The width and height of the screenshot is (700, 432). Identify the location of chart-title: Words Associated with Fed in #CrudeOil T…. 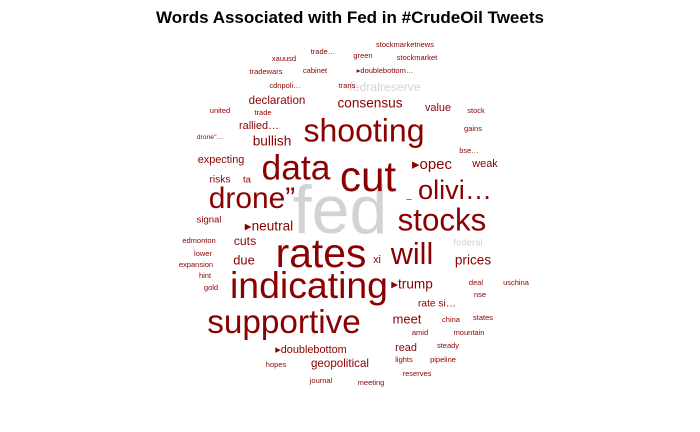
(350, 17).